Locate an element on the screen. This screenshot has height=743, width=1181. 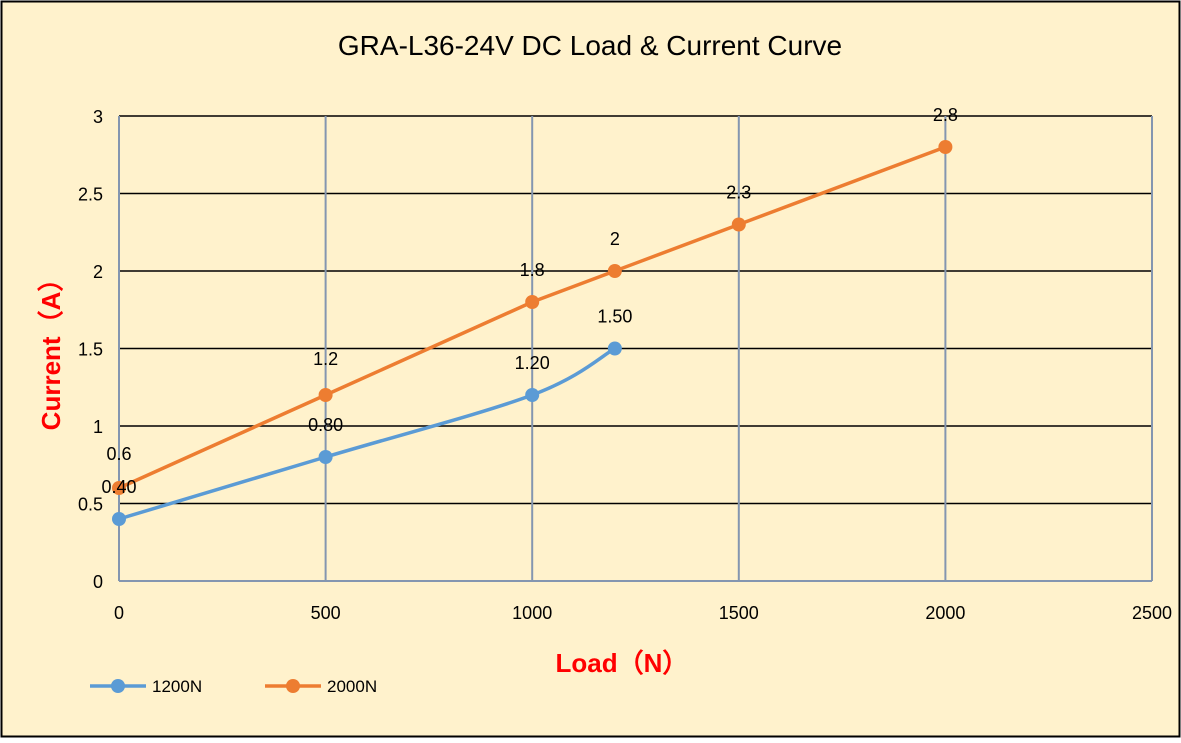
chart-title: GRA-L36-24V DC Load & Current Curve is located at coordinates (590, 45).